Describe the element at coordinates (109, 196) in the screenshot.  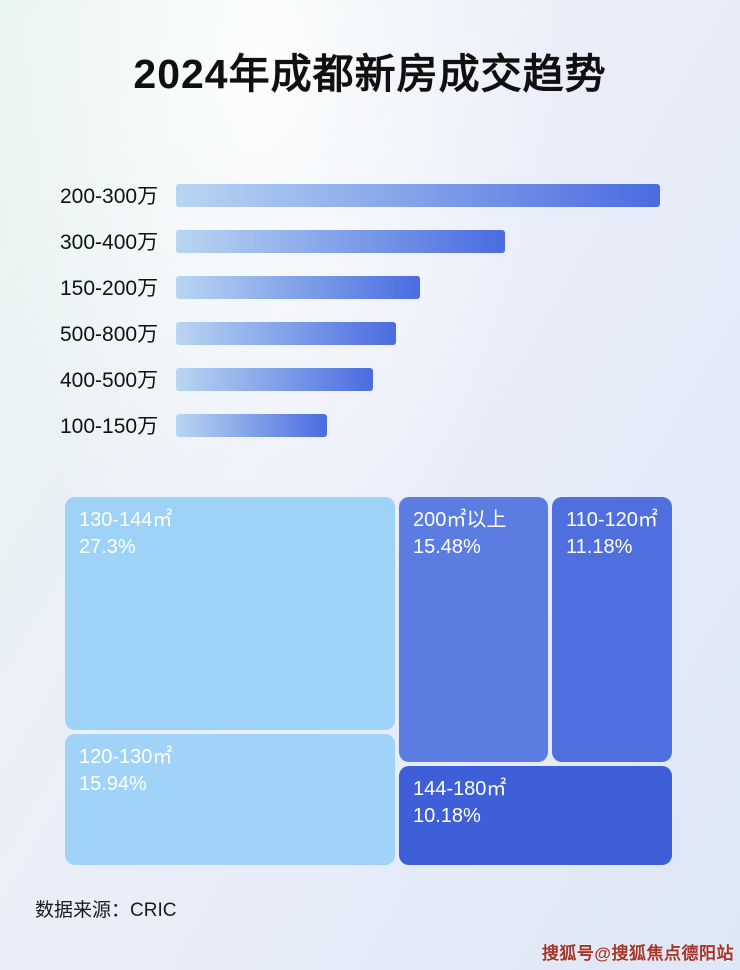
I see `bar-category-label: 200-300万` at that location.